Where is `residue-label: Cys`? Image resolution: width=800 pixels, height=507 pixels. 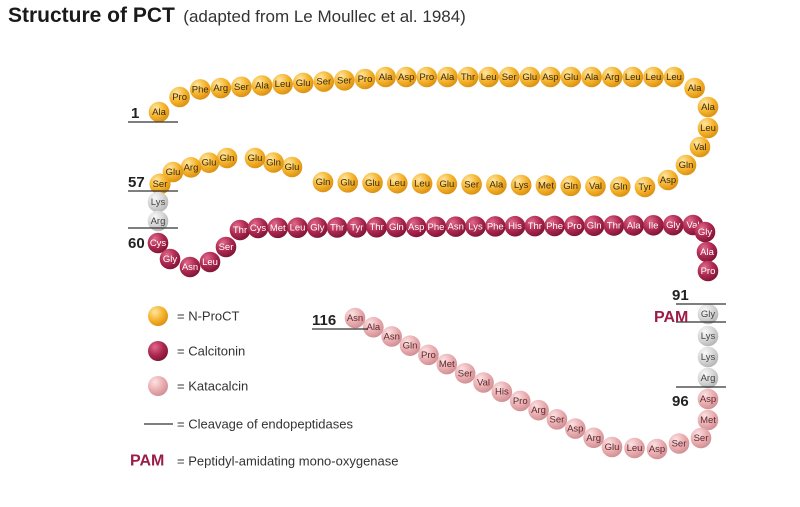 residue-label: Cys is located at coordinates (158, 243).